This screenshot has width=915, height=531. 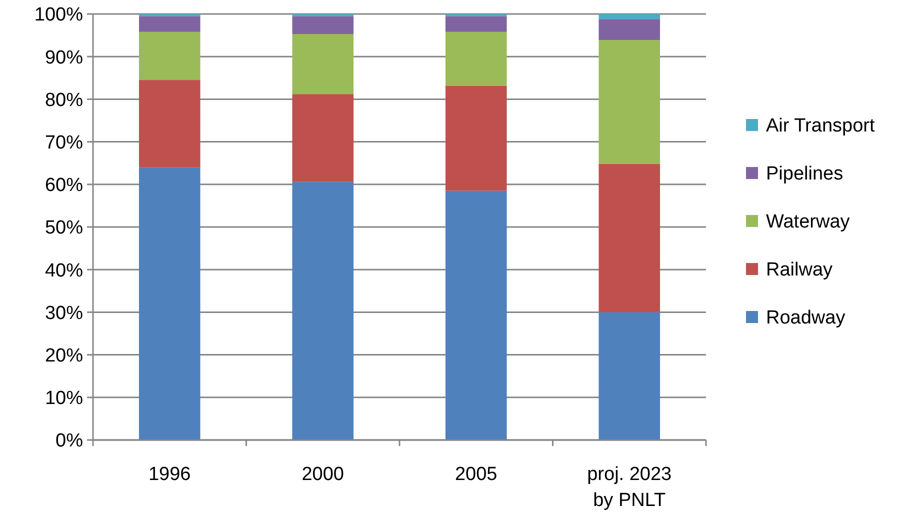 What do you see at coordinates (64, 271) in the screenshot?
I see `y-tick-label: 40%` at bounding box center [64, 271].